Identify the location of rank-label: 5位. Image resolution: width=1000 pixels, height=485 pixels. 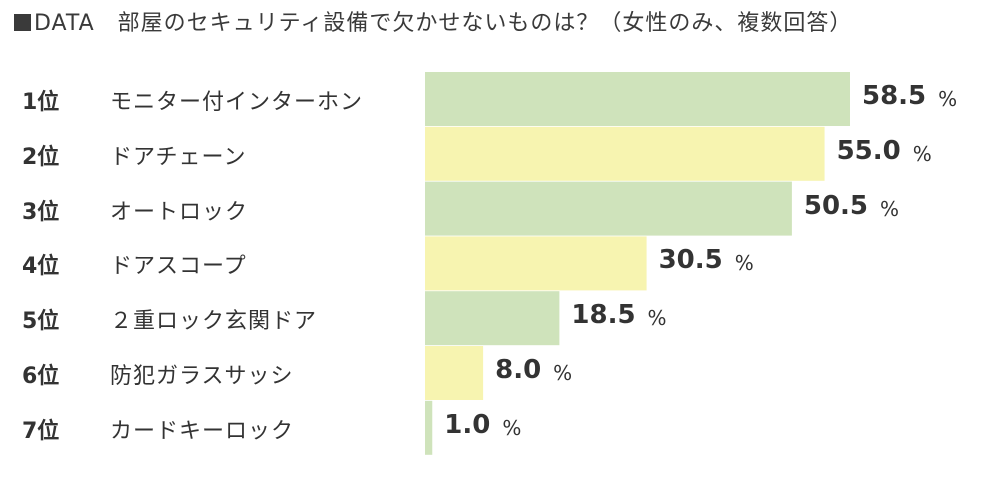
(41, 322).